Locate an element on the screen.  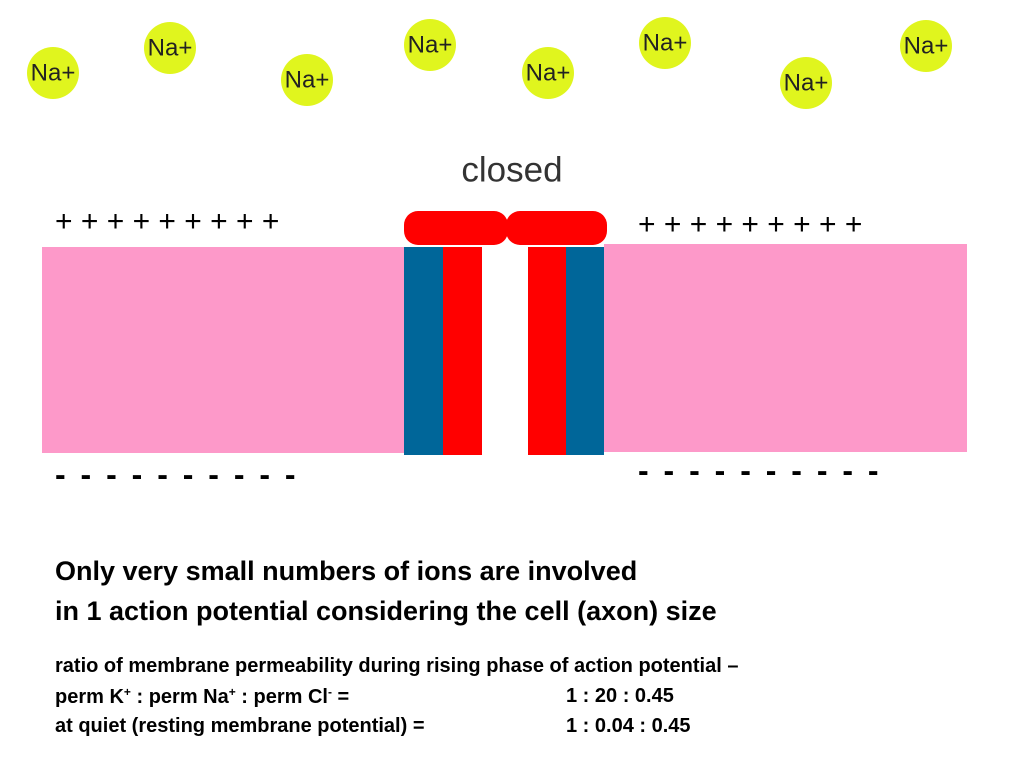
superscript: - is located at coordinates (330, 692).